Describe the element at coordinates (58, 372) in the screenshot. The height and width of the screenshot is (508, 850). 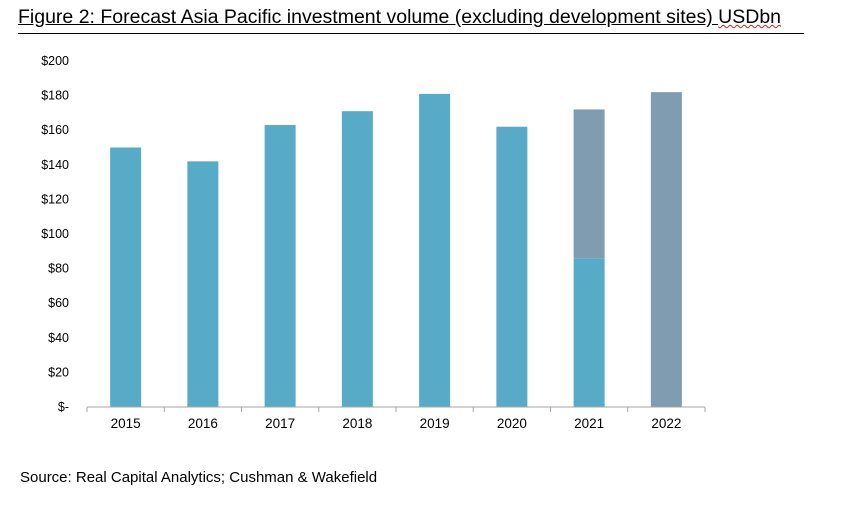
I see `y-tick-label: $20` at that location.